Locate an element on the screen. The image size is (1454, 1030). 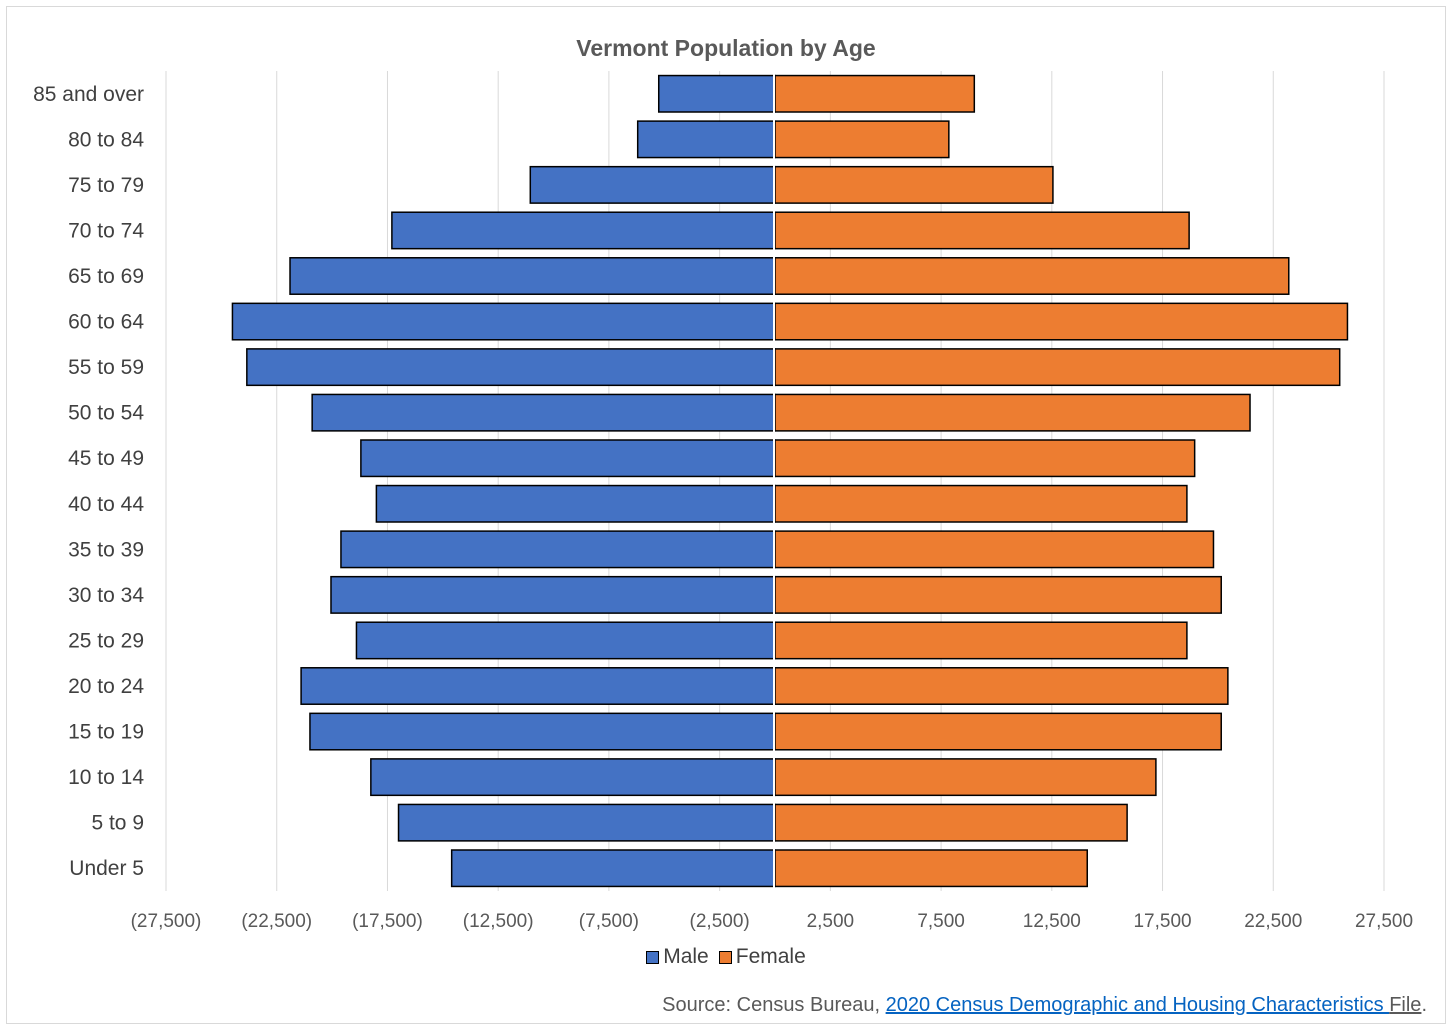
category-label: 85 and over is located at coordinates (88, 94).